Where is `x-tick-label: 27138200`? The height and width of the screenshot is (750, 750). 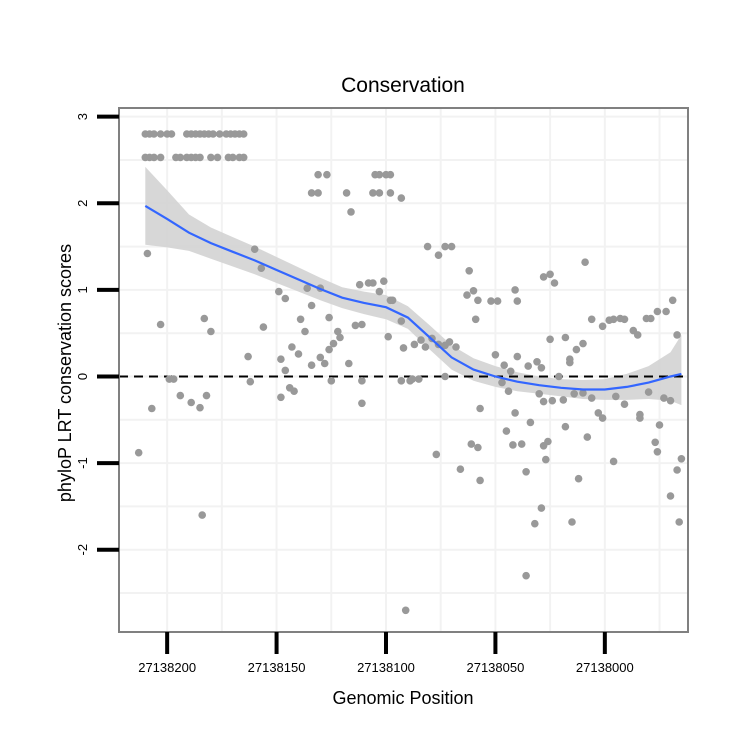 x-tick-label: 27138200 is located at coordinates (167, 667).